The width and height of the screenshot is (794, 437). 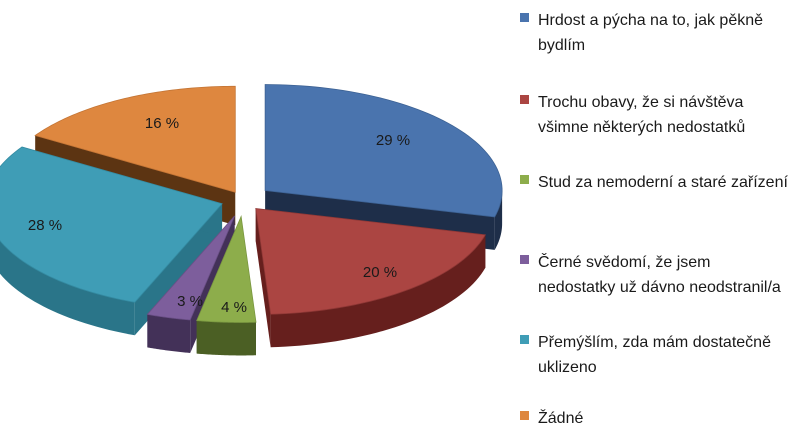 I want to click on legend-label: Stud za nemoderní a staré zařízení, so click(x=663, y=182).